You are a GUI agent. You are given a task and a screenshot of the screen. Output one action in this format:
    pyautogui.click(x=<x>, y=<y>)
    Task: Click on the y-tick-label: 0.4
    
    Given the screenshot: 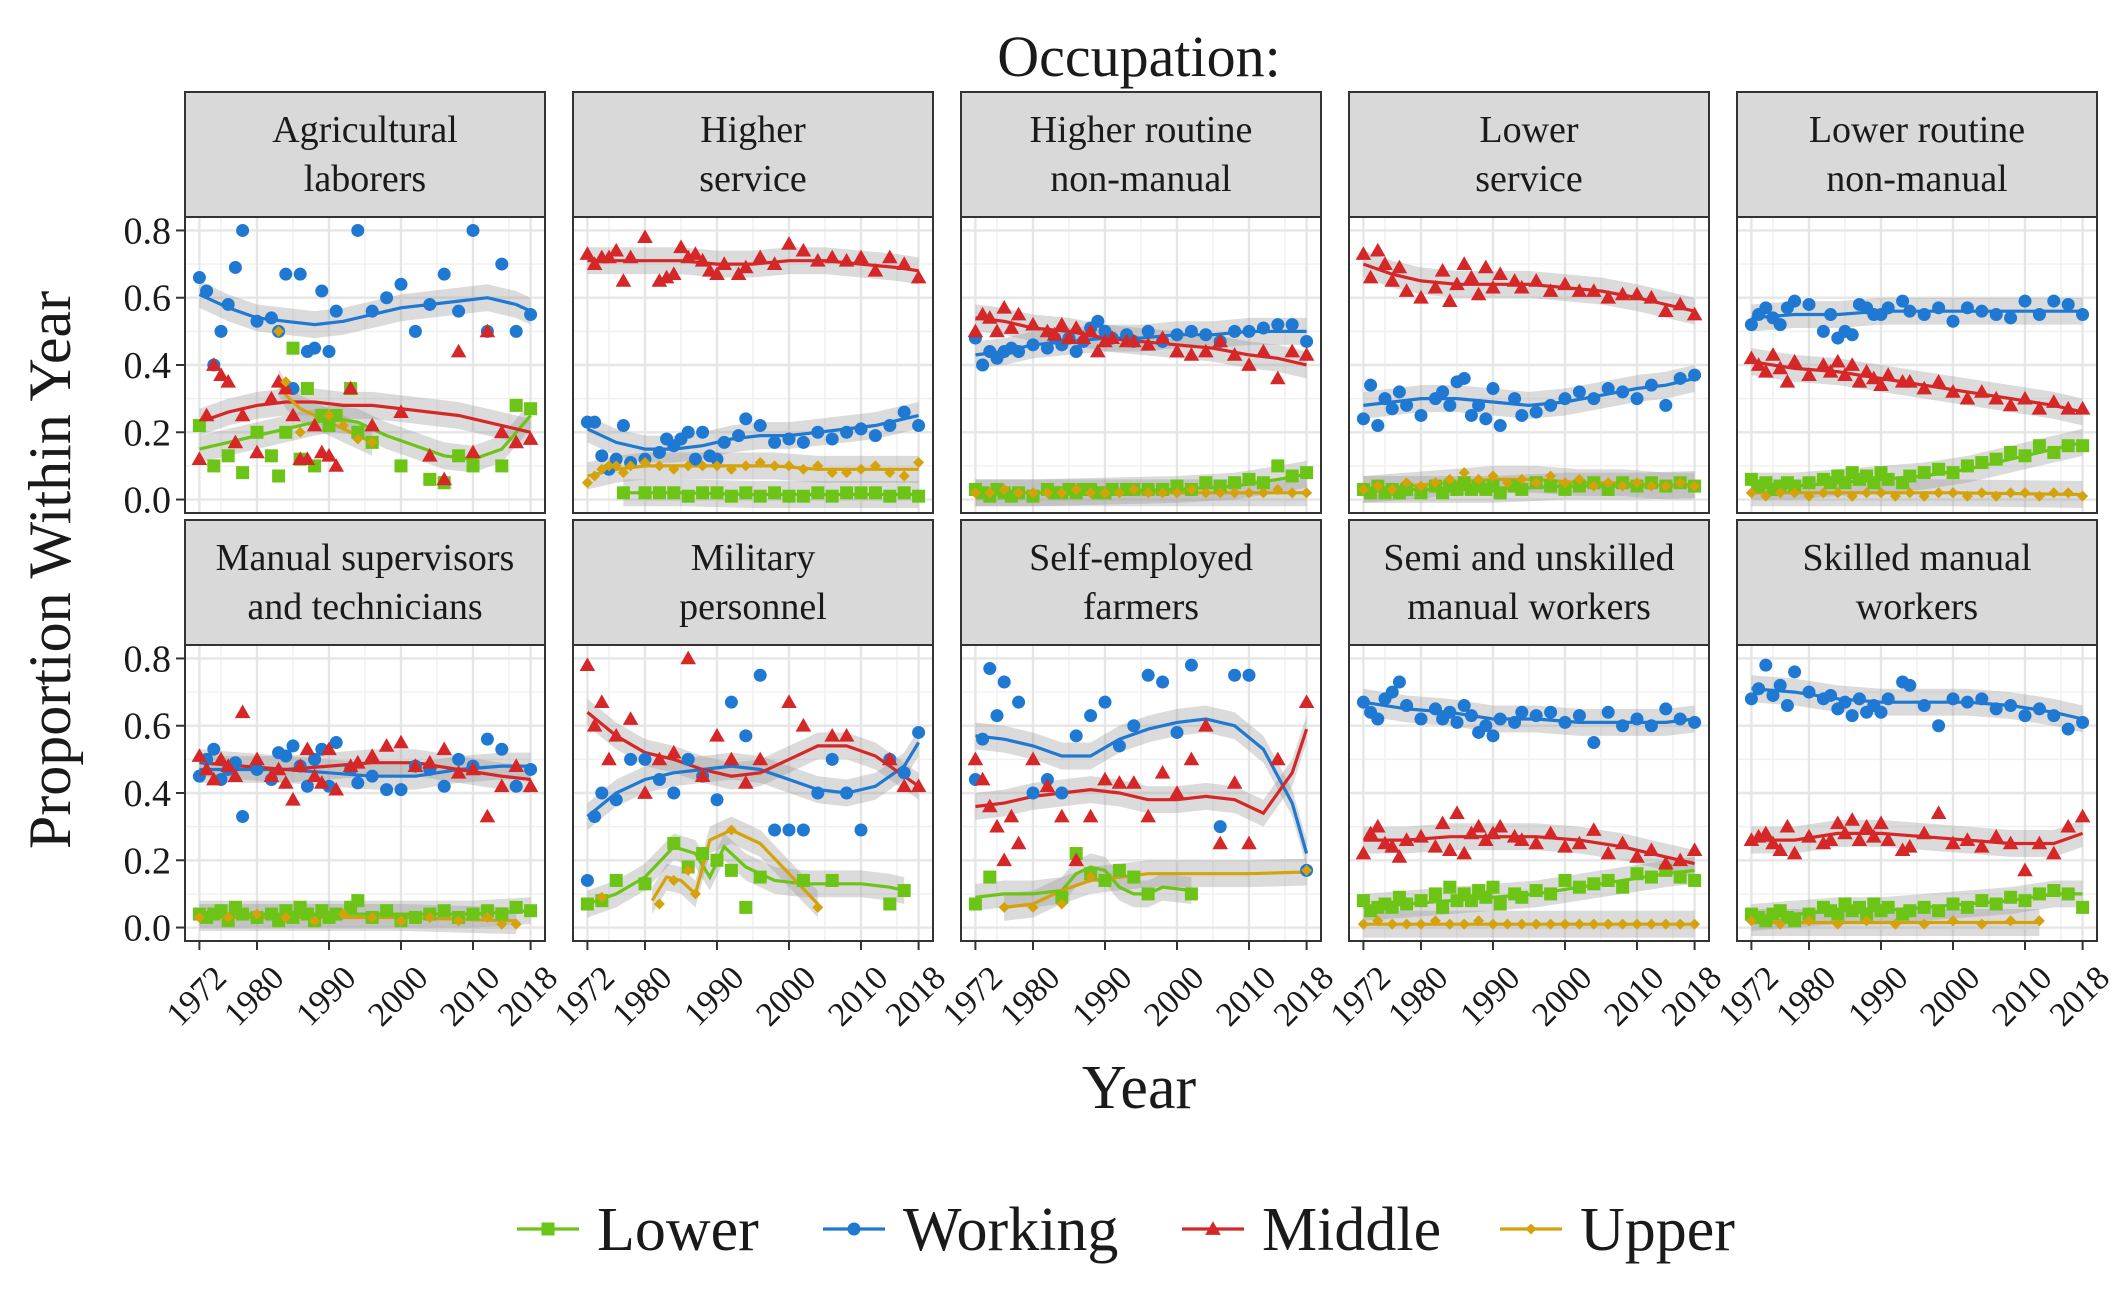 What is the action you would take?
    pyautogui.click(x=148, y=794)
    